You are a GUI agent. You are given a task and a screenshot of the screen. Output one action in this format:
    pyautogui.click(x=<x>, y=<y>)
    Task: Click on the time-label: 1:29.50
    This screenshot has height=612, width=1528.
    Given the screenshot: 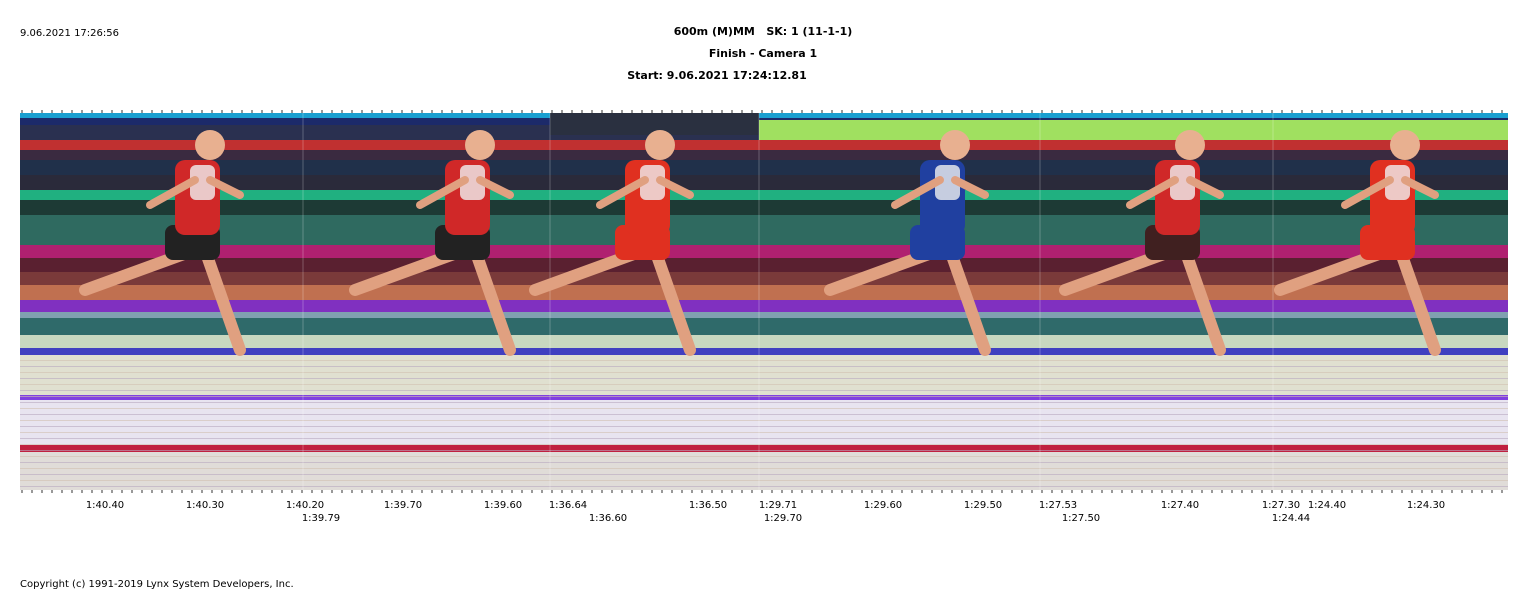 What is the action you would take?
    pyautogui.click(x=983, y=505)
    